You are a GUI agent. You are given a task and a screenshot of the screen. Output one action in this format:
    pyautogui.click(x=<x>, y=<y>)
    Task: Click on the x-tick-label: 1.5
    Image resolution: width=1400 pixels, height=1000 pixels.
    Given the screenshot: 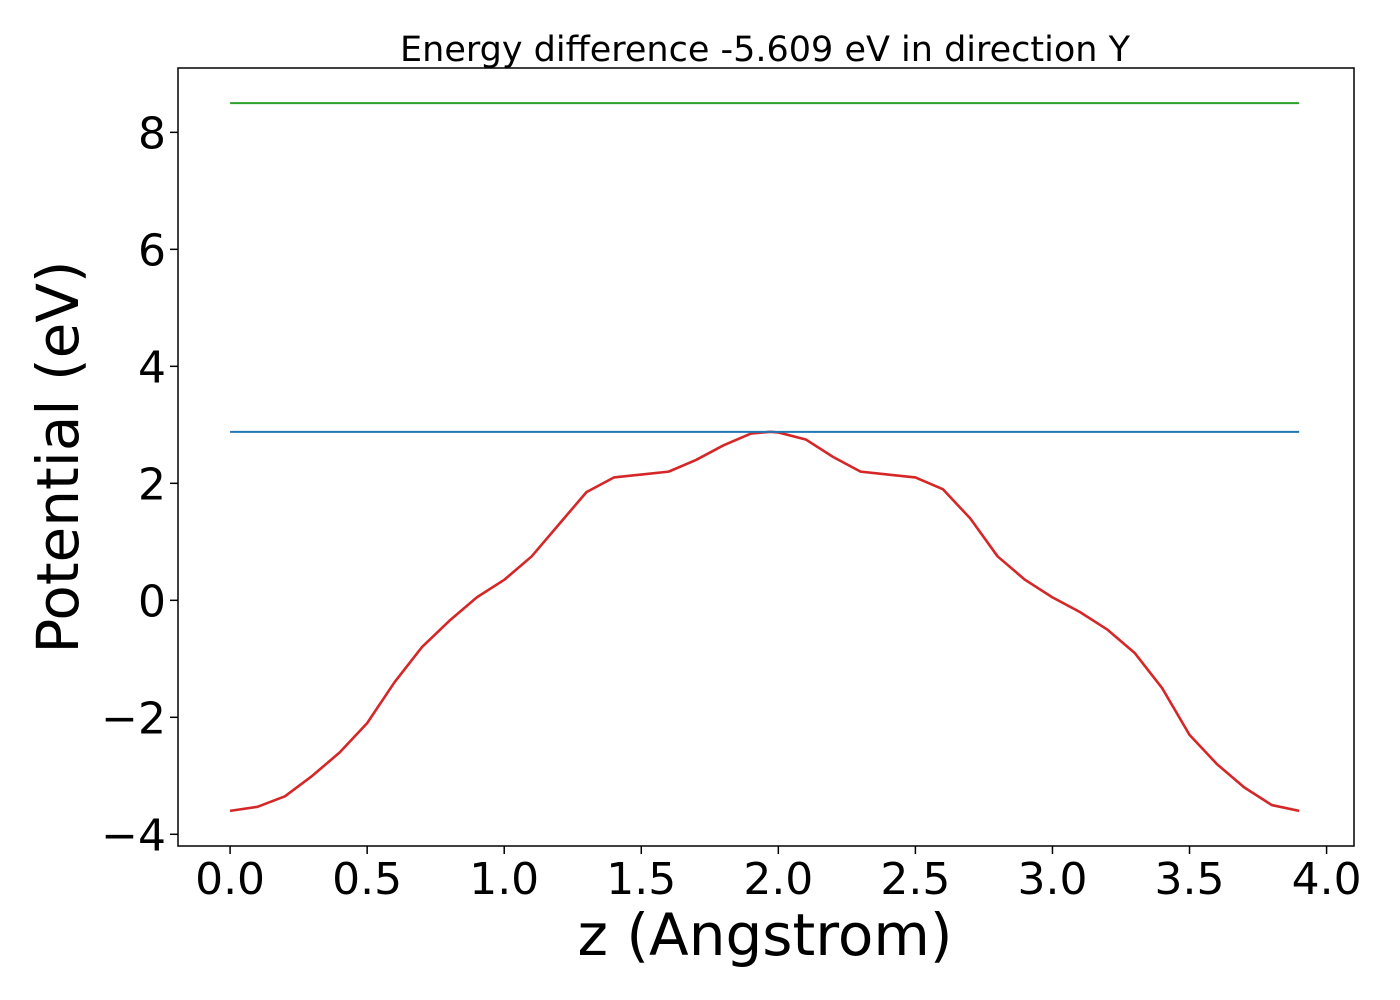 What is the action you would take?
    pyautogui.click(x=641, y=879)
    